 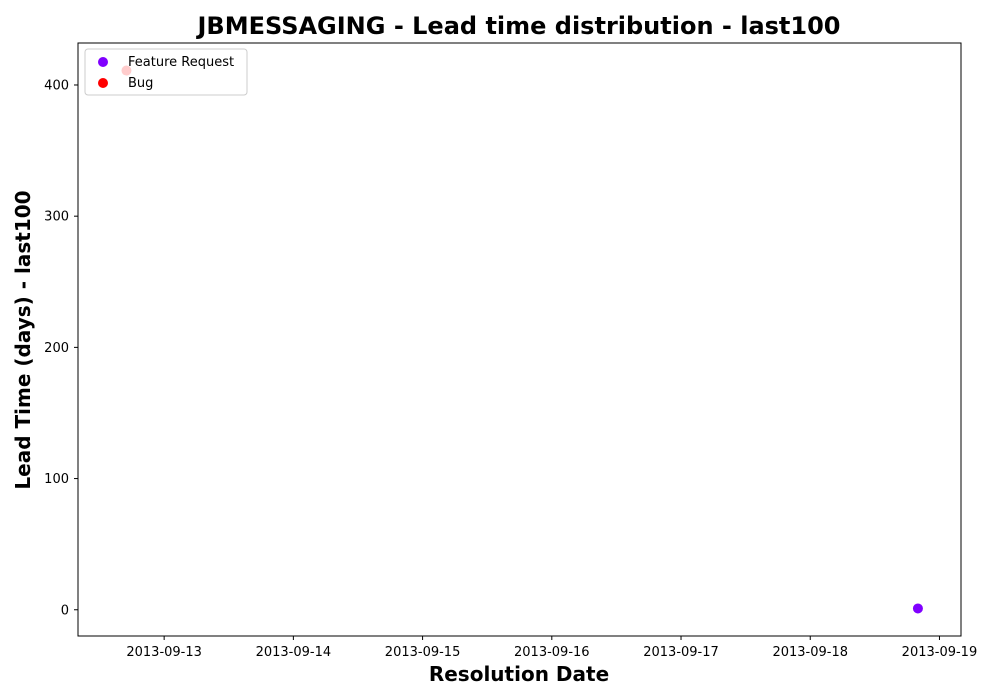 I want to click on y-axis: 0 100 200 300 400, so click(x=61, y=348).